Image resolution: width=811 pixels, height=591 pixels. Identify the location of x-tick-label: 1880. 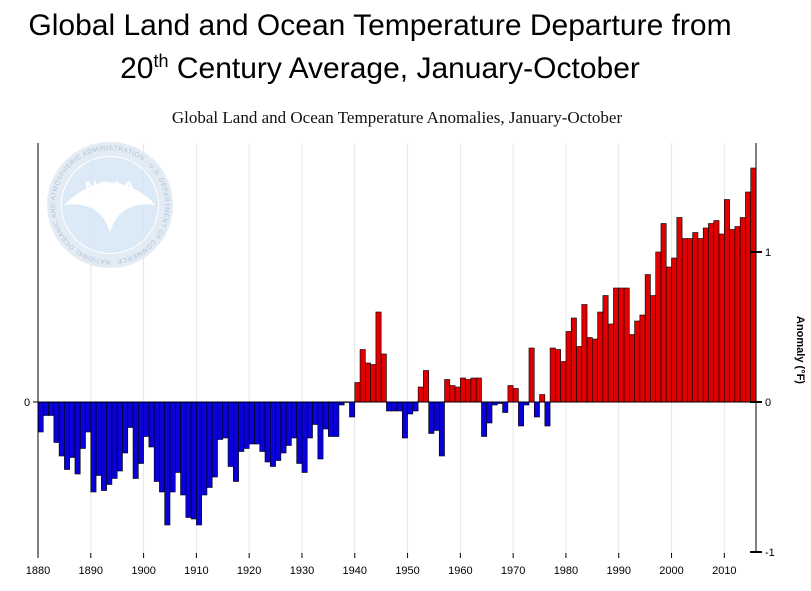
(38, 571).